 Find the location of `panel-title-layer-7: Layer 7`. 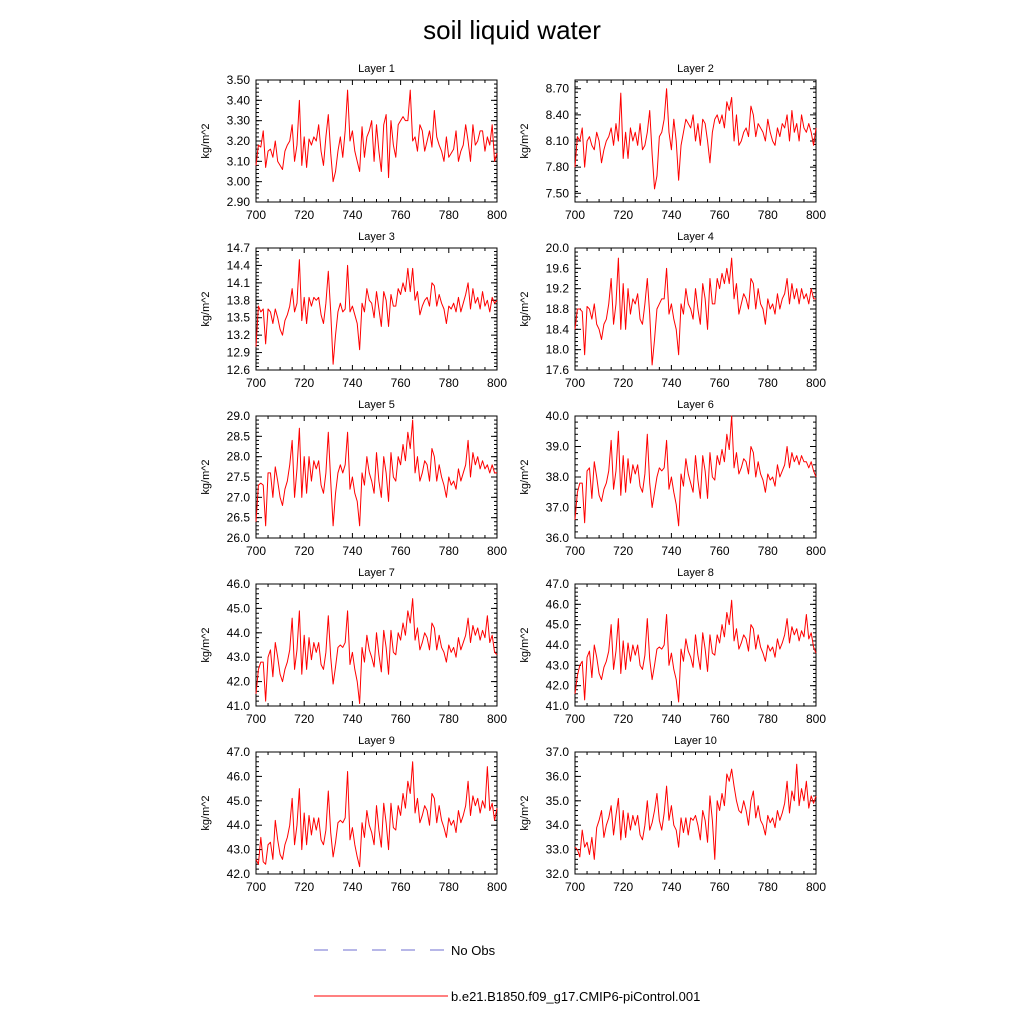

panel-title-layer-7: Layer 7 is located at coordinates (376, 573).